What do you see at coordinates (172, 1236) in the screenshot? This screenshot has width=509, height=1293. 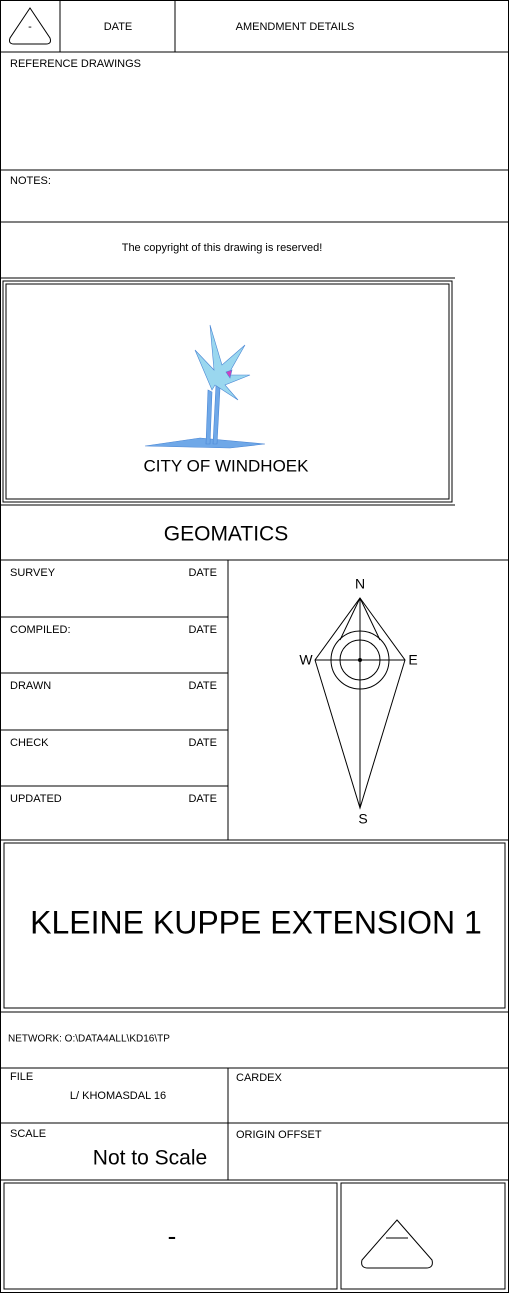 I see `bottom-label: -` at bounding box center [172, 1236].